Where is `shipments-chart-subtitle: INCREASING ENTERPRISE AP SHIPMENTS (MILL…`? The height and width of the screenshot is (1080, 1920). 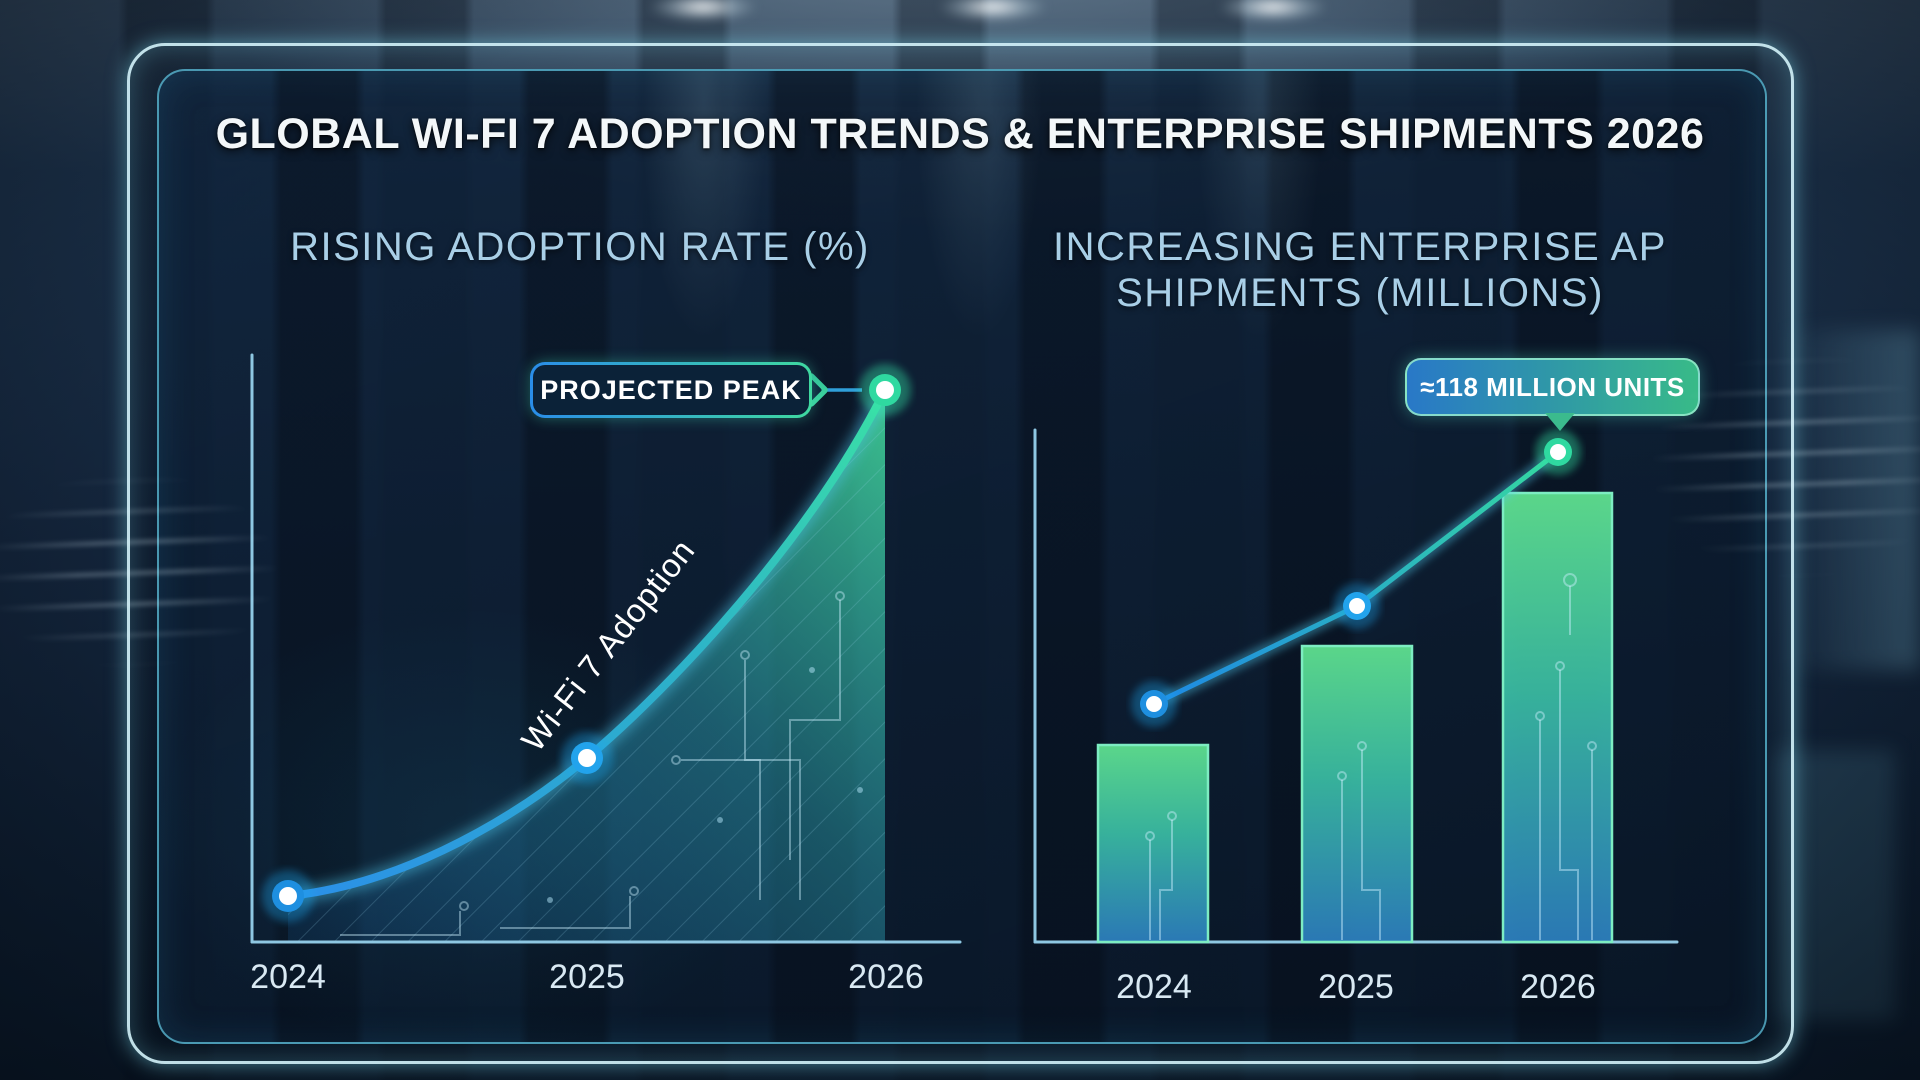
shipments-chart-subtitle: INCREASING ENTERPRISE AP SHIPMENTS (MILL… is located at coordinates (1360, 270).